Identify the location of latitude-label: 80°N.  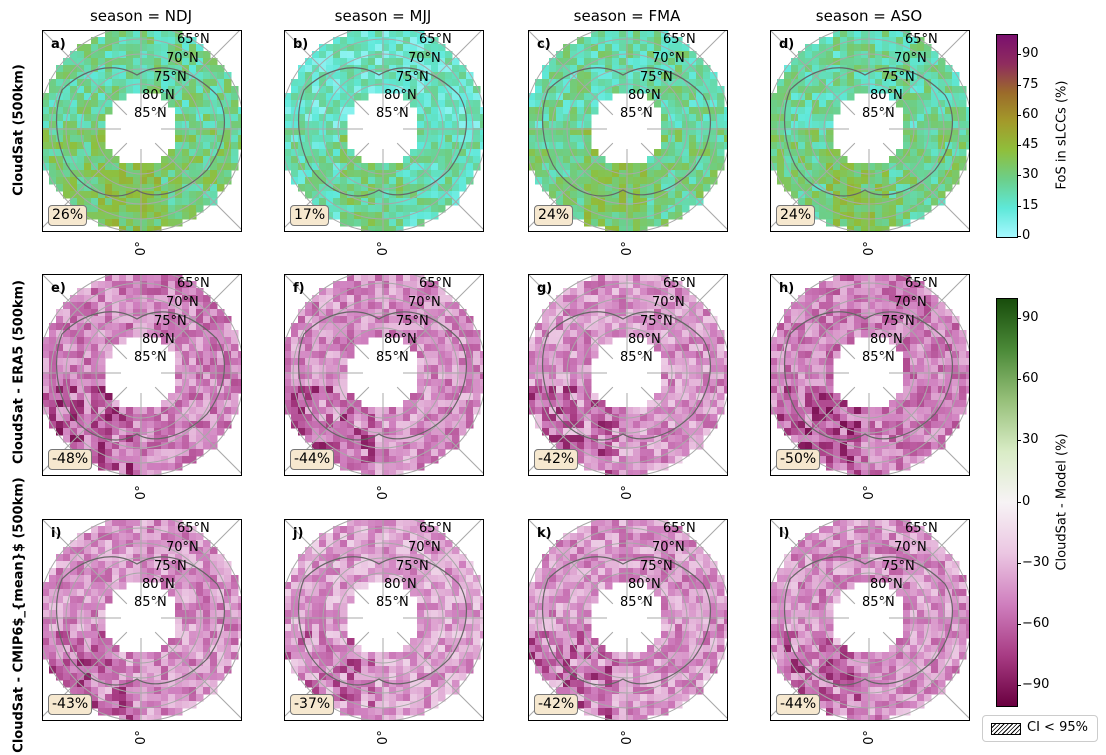
(158, 95).